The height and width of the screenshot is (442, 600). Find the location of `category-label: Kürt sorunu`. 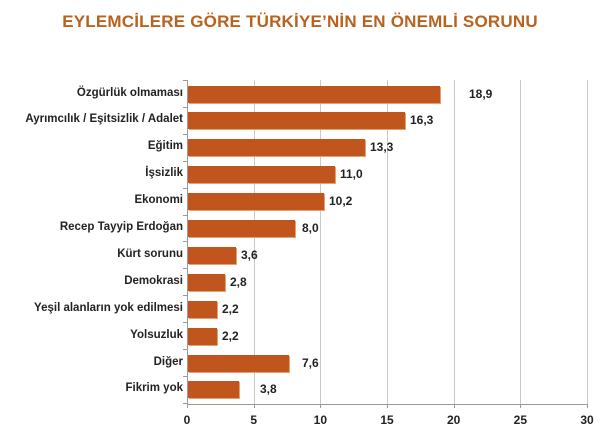

category-label: Kürt sorunu is located at coordinates (150, 254).